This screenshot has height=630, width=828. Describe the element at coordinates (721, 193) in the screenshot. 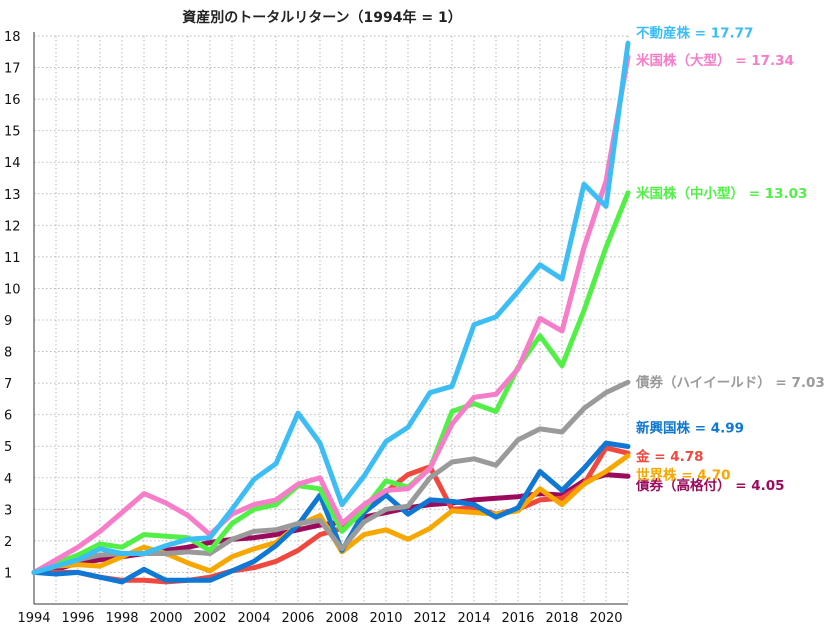

I see `series-end-label: 米国株（中小型） = 13.03` at that location.